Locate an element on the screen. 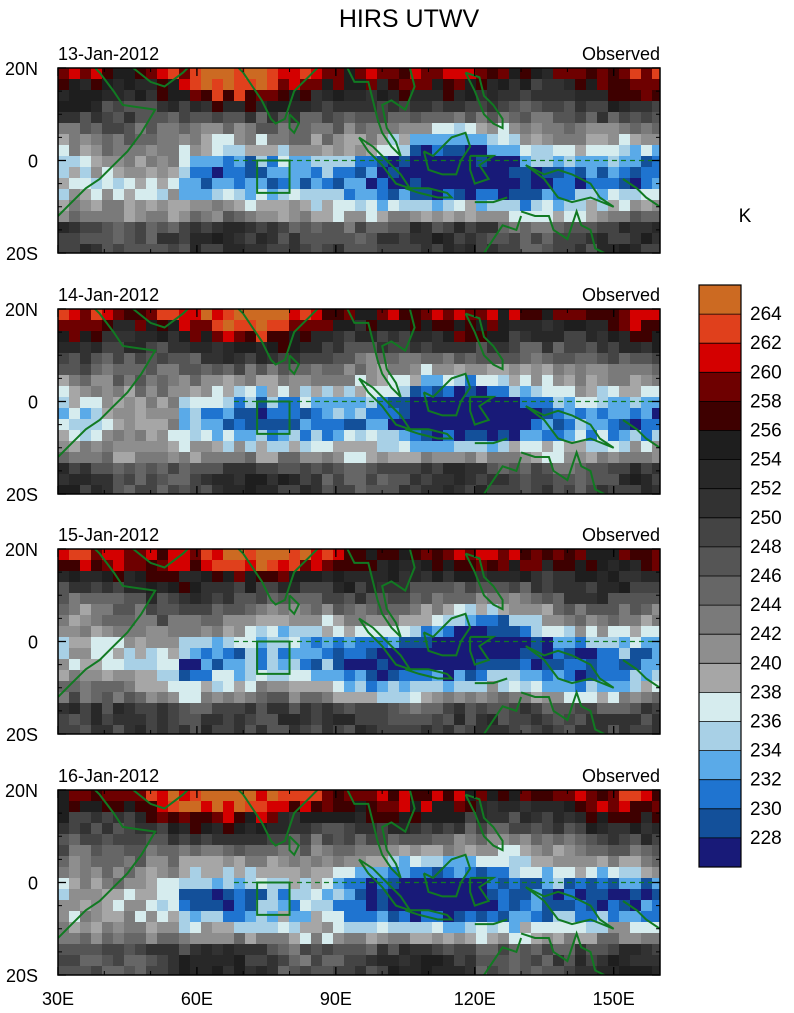 This screenshot has width=794, height=1013. colorbar-label: 234 is located at coordinates (766, 751).